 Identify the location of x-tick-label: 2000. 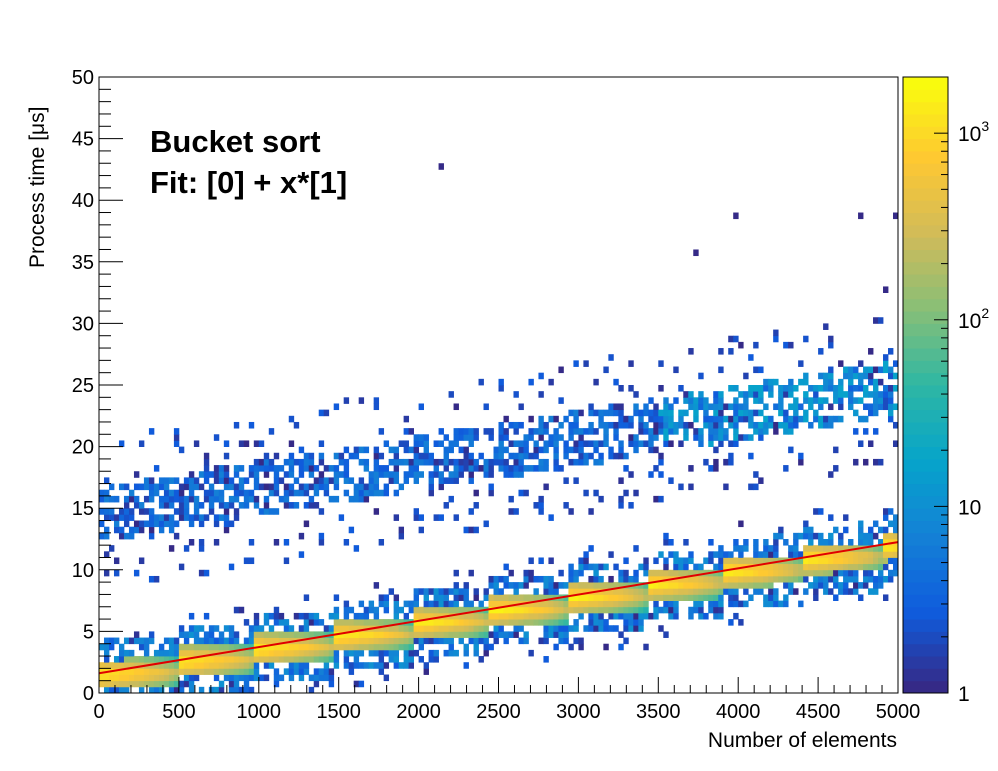
(418, 712).